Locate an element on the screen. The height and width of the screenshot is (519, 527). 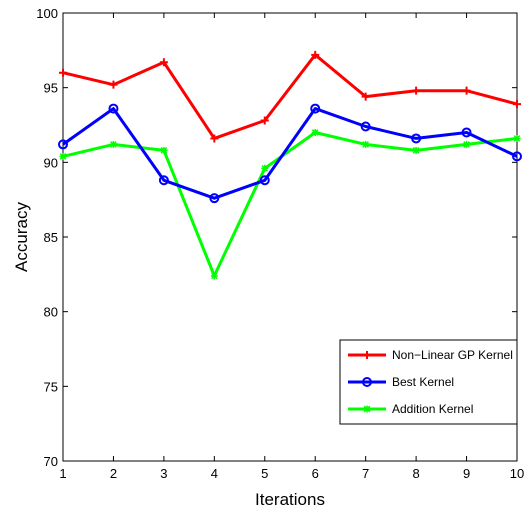
y-tick-label: 80 is located at coordinates (51, 312).